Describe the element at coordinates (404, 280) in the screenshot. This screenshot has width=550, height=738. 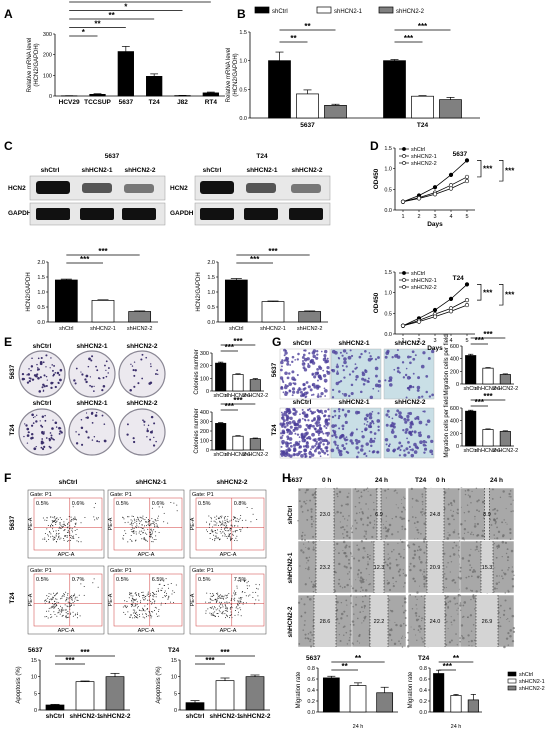
I see `legend-marker` at that location.